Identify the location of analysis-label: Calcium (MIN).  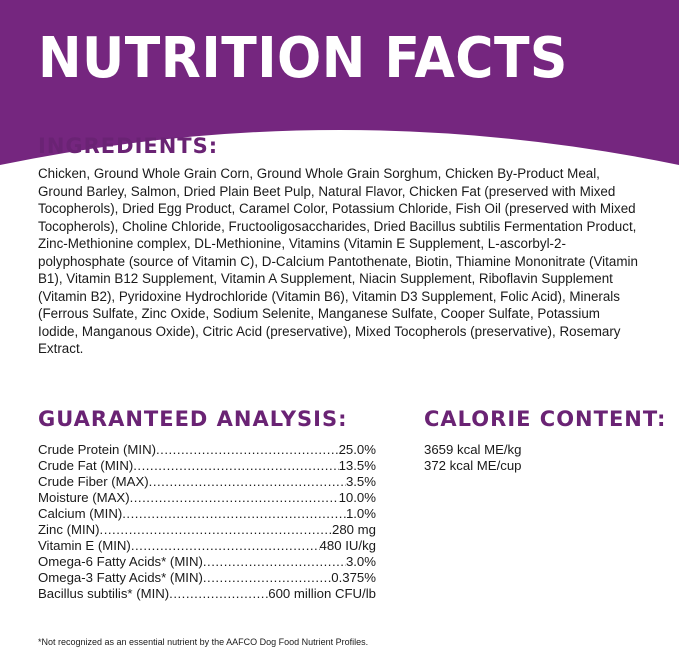
(80, 513).